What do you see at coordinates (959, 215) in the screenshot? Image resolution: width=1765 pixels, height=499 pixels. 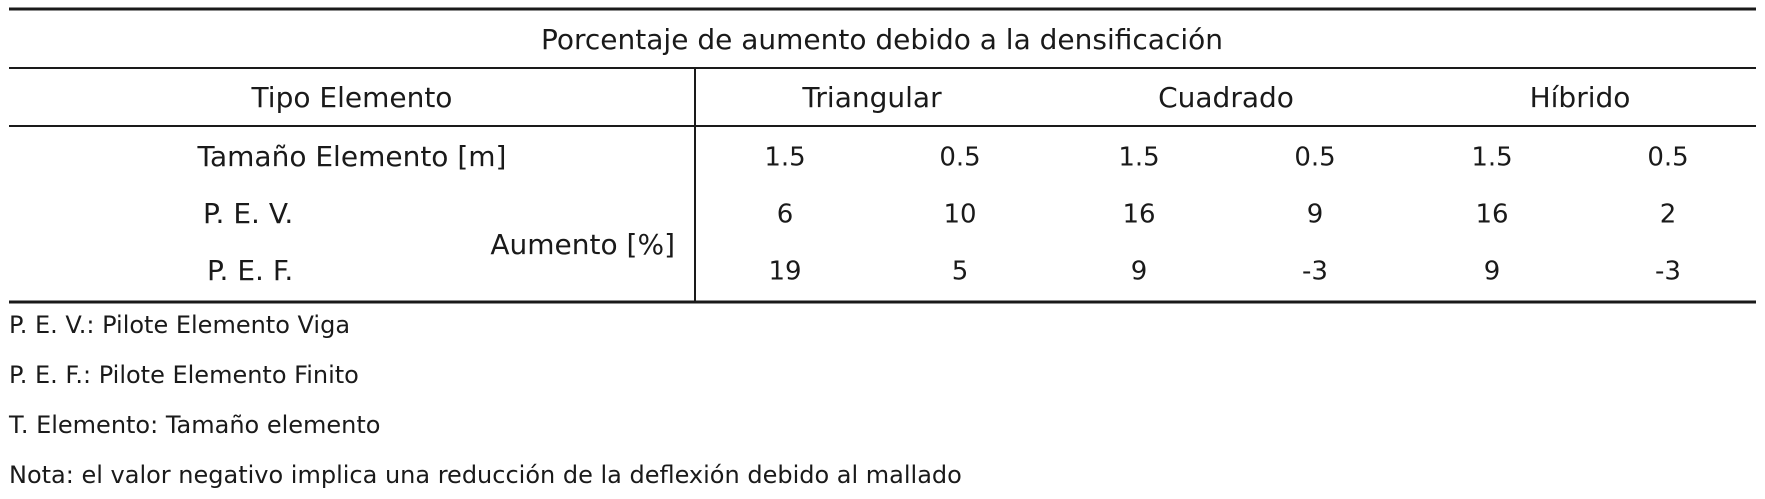 I see `cell: 10` at bounding box center [959, 215].